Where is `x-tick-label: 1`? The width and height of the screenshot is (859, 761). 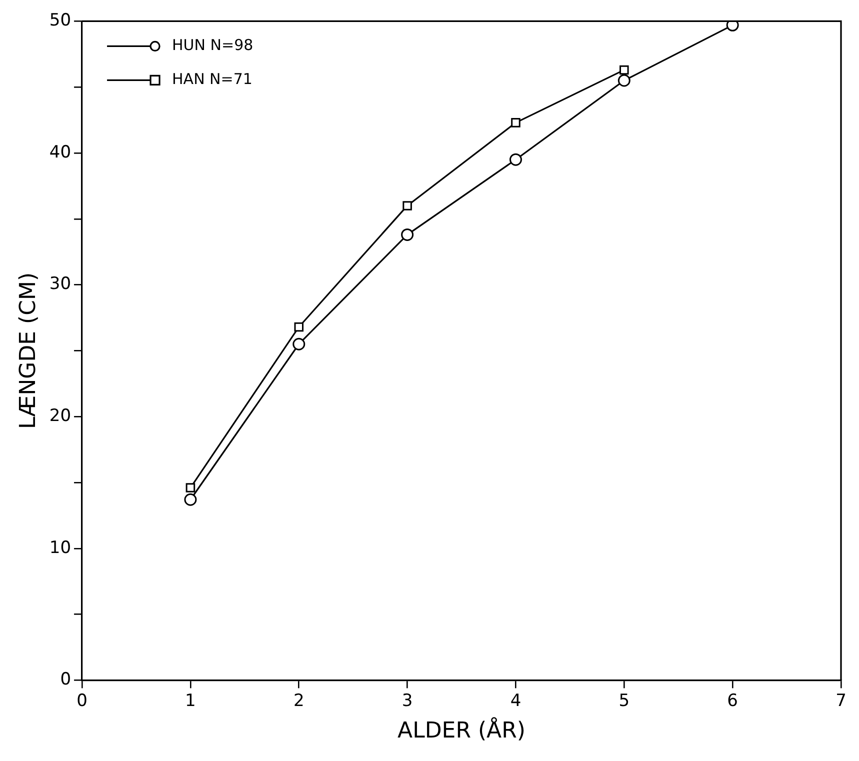 x-tick-label: 1 is located at coordinates (190, 700).